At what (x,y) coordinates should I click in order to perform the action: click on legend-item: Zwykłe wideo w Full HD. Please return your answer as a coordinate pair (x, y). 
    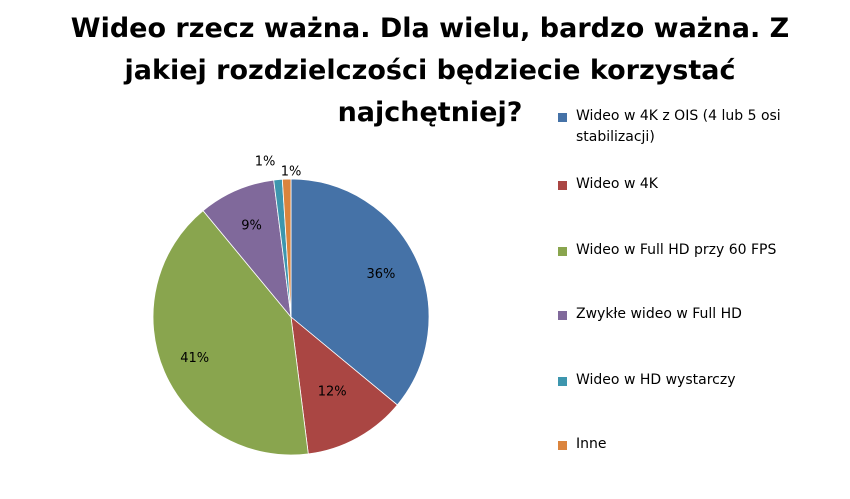
    Looking at the image, I should click on (703, 314).